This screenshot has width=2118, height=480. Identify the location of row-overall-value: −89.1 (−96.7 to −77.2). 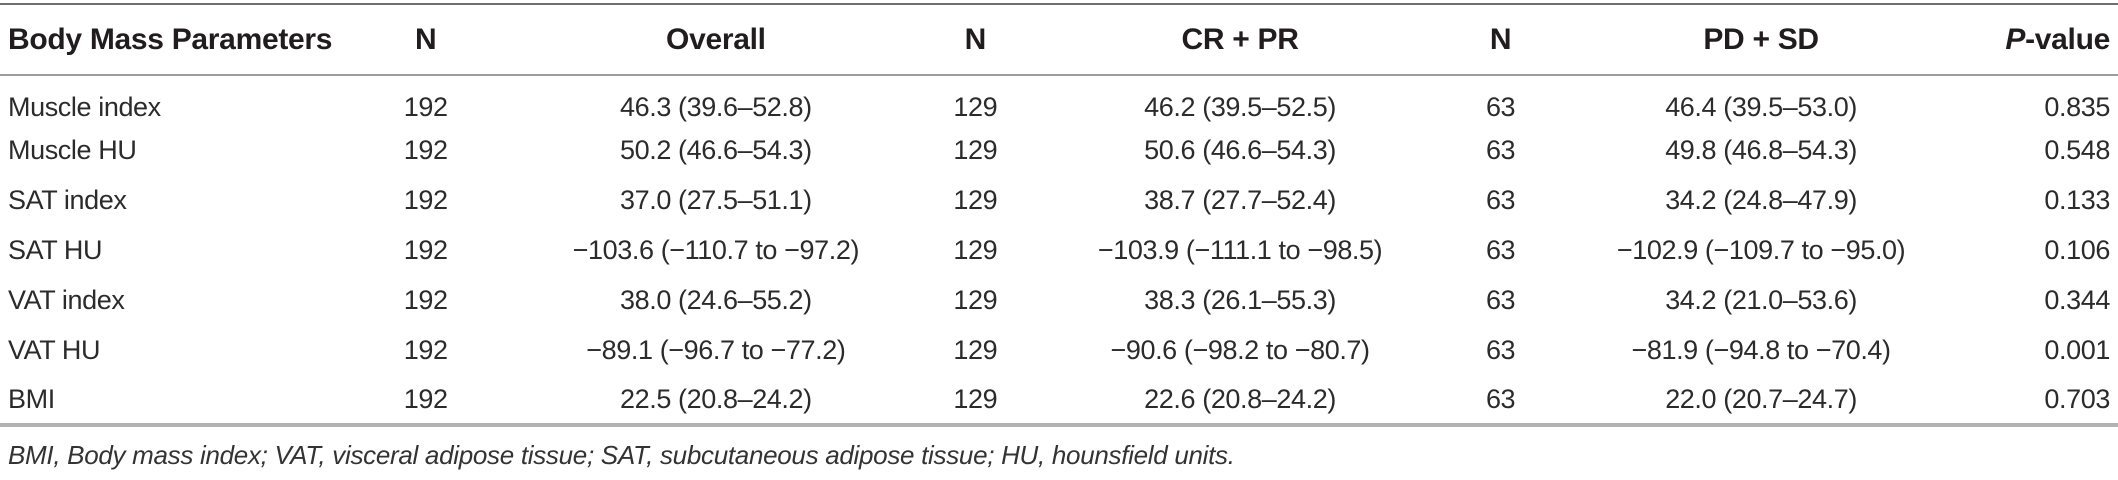
(716, 349).